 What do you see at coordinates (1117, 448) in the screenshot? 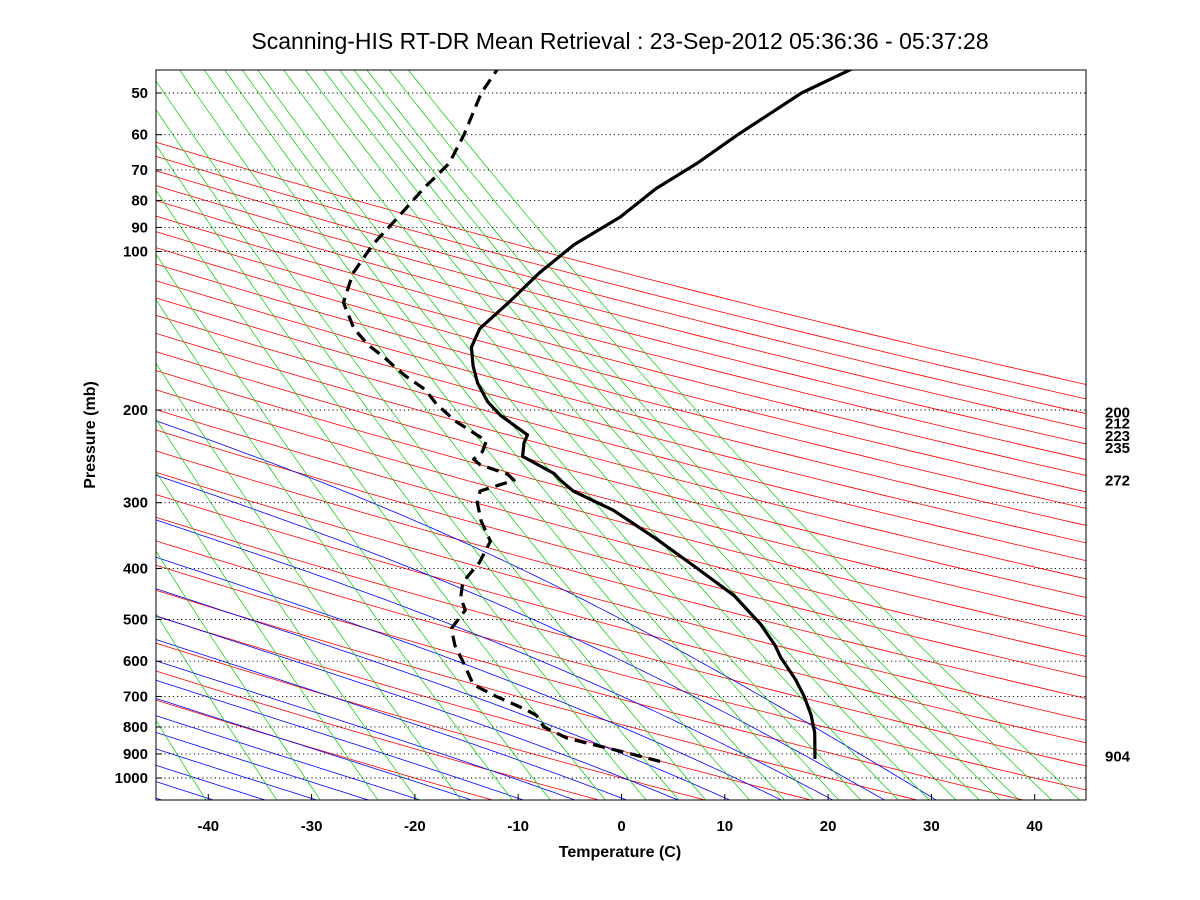
I see `level-annotation: 235` at bounding box center [1117, 448].